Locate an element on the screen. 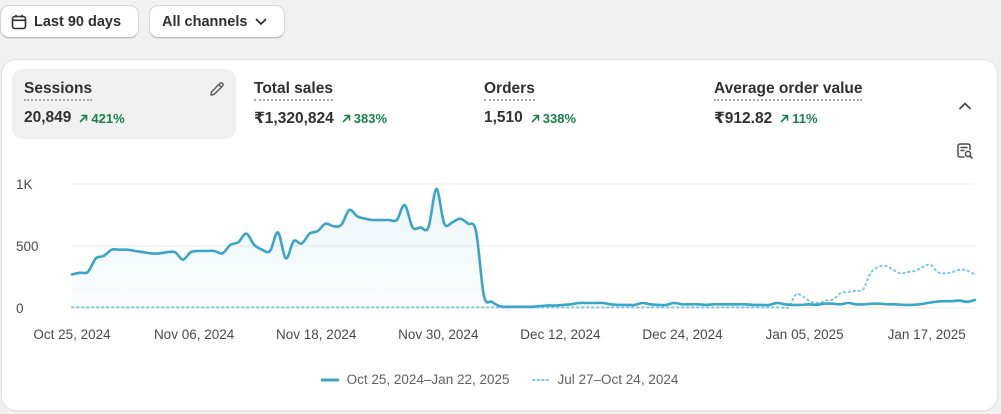  date-range-button: Last 90 days is located at coordinates (69, 21).